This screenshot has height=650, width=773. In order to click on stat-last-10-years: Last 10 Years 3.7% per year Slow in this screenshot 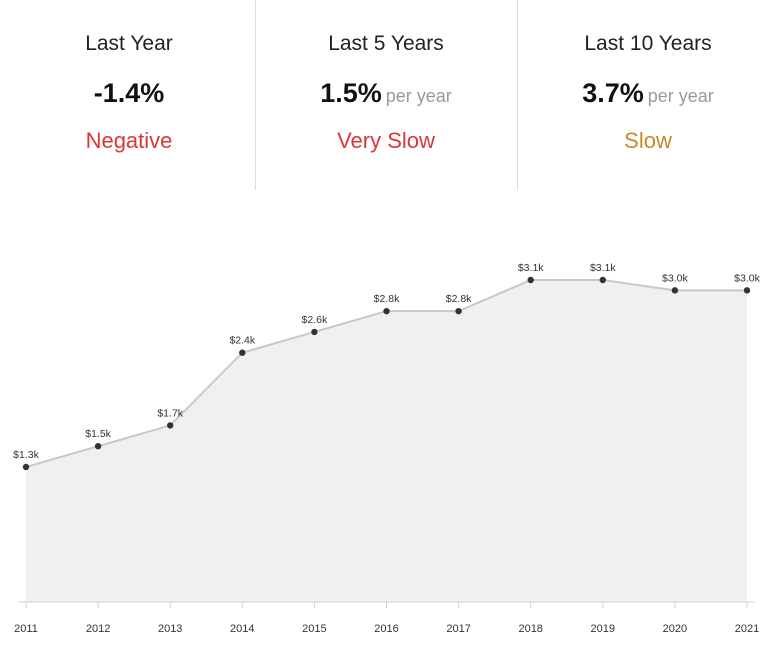, I will do `click(646, 95)`.